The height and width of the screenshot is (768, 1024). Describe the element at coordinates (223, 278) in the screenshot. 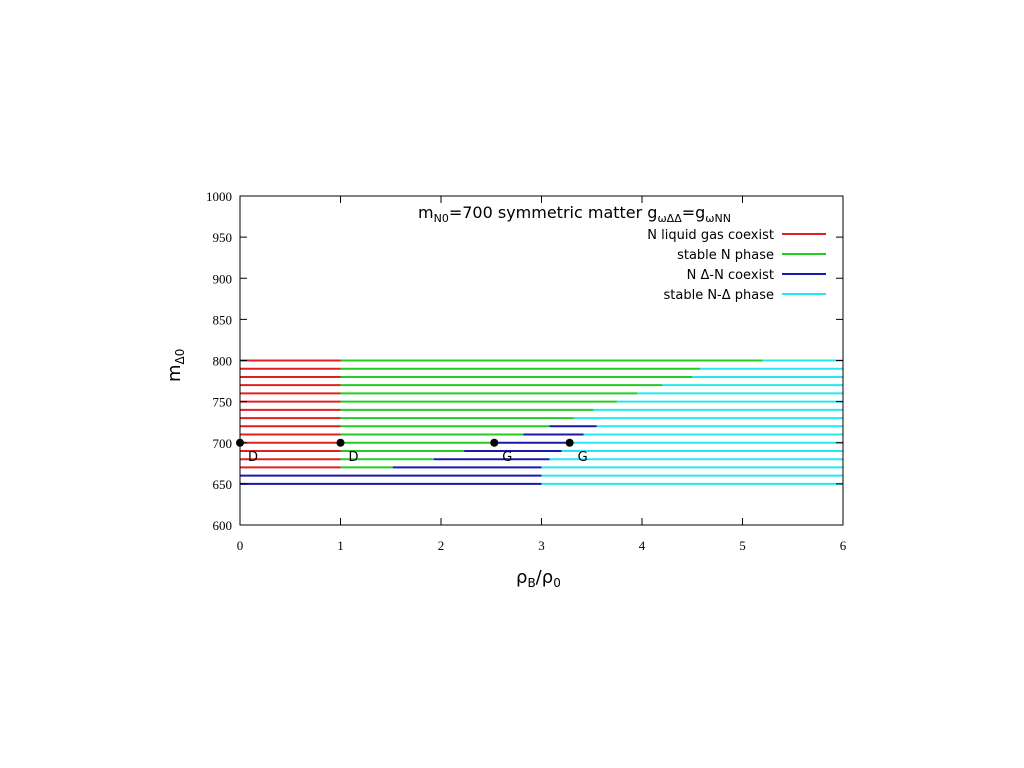

I see `y-tick-label: 900` at that location.